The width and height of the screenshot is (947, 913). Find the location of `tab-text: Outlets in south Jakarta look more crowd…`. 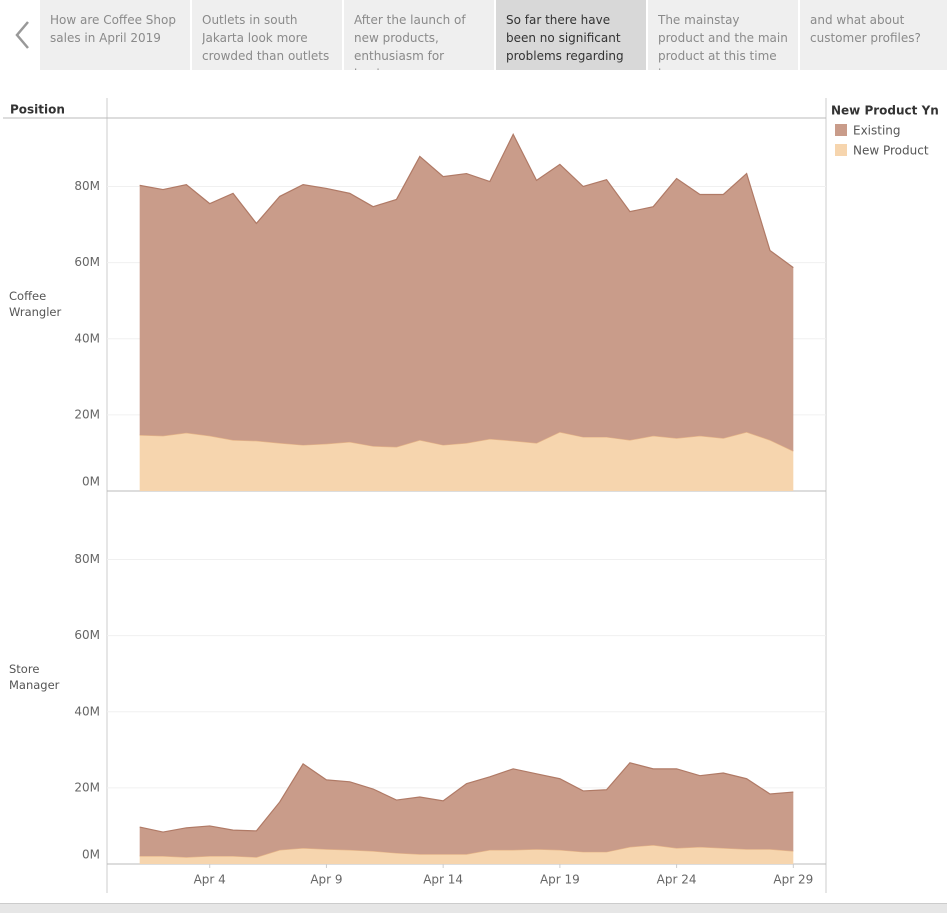

tab-text: Outlets in south Jakarta look more crowd… is located at coordinates (266, 38).